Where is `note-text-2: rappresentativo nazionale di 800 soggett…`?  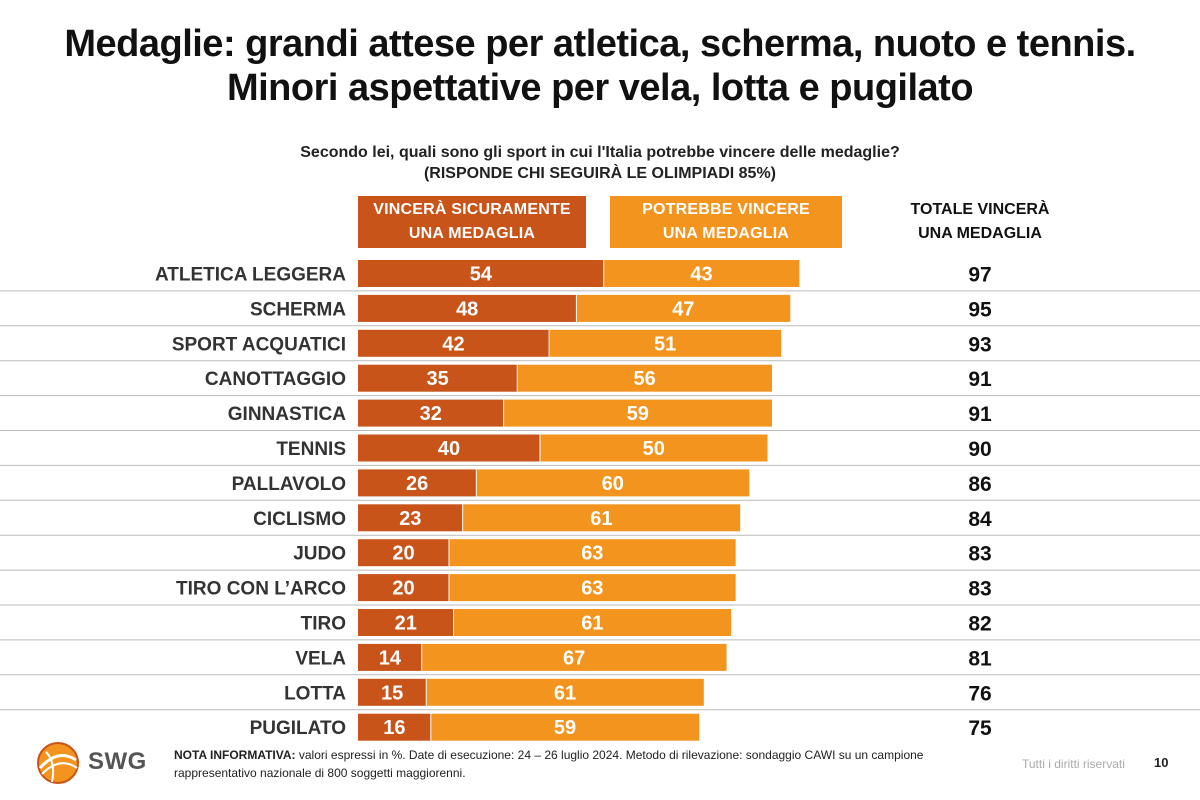
note-text-2: rappresentativo nazionale di 800 soggett… is located at coordinates (320, 773).